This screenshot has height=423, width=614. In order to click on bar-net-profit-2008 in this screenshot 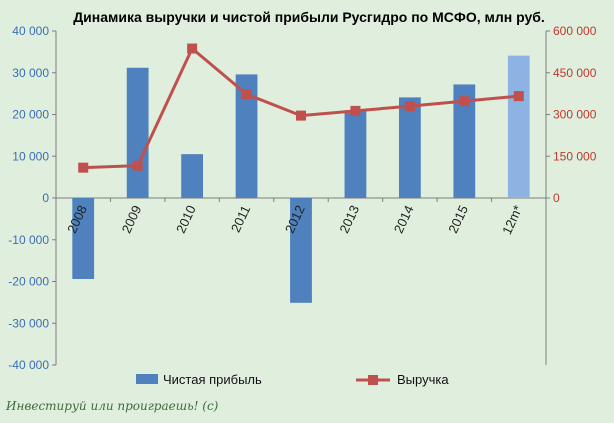, I will do `click(83, 238)`.